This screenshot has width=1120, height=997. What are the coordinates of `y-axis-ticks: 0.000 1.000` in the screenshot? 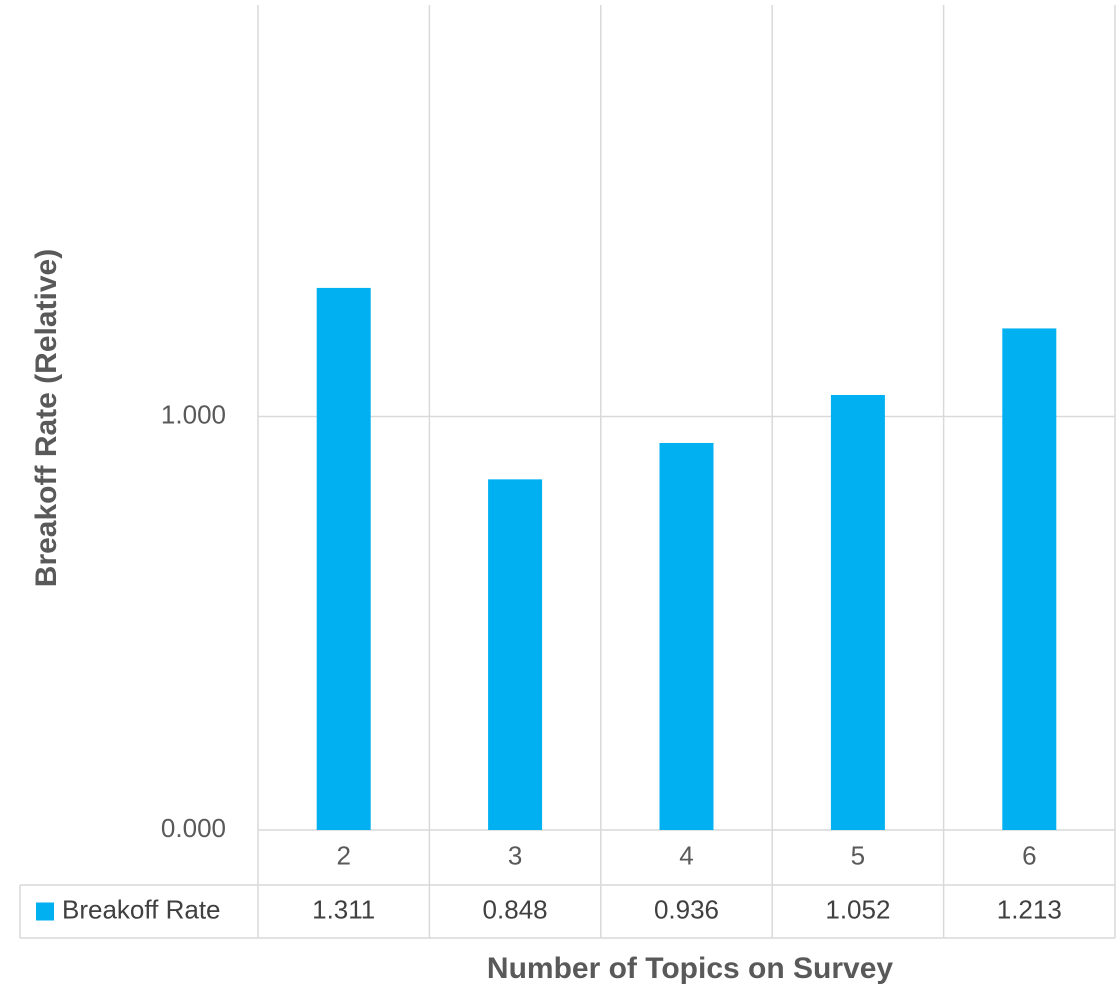 It's located at (193, 621).